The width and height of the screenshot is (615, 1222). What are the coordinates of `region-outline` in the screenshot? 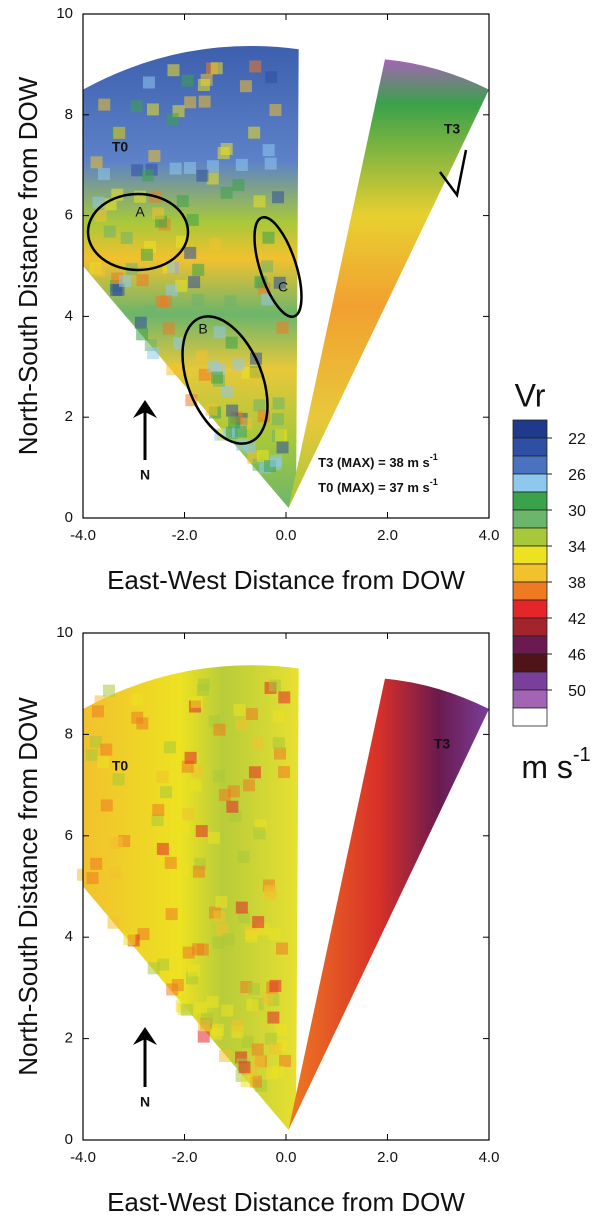 It's located at (138, 232).